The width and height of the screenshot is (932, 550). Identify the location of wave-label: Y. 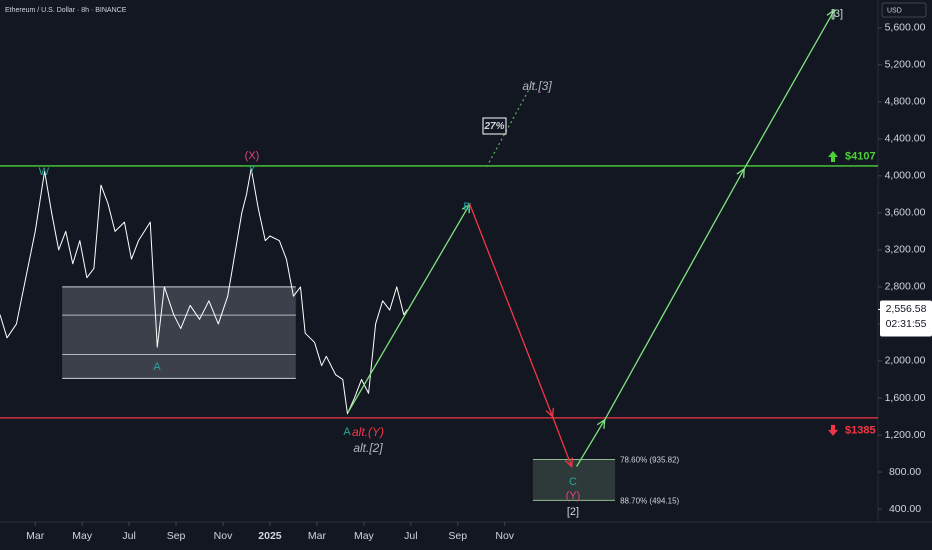
(252, 170).